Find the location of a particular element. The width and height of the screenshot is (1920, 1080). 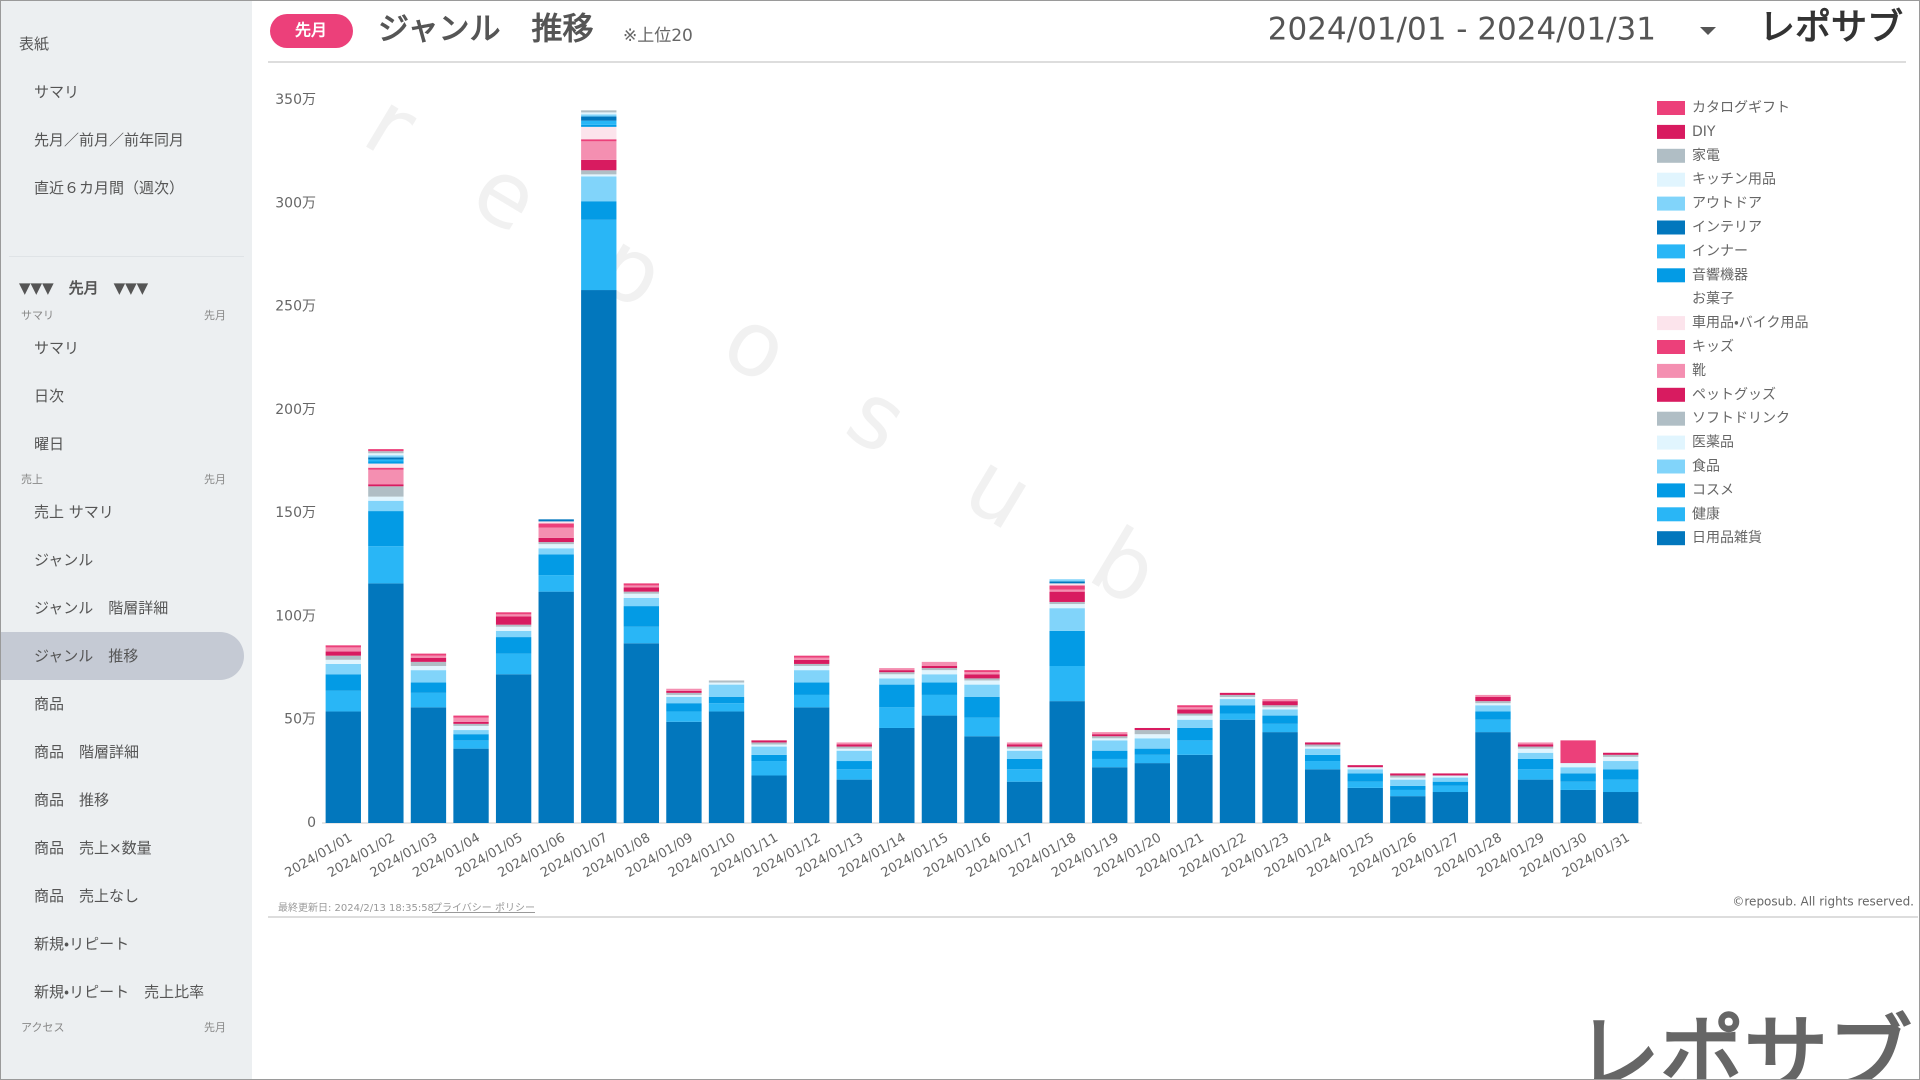

nav-item: ジャンル 推移 is located at coordinates (122, 656).